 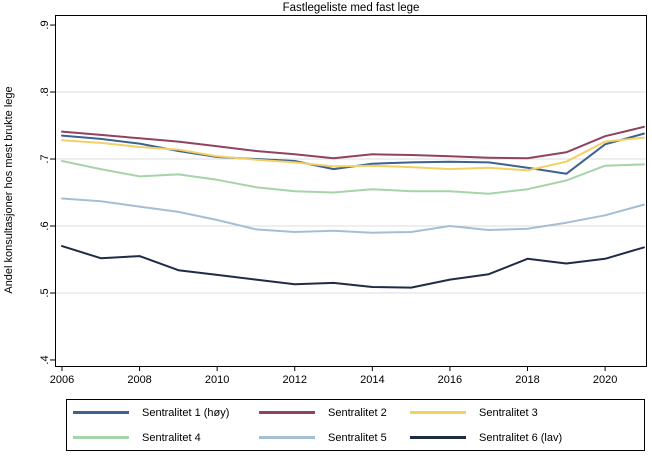 What do you see at coordinates (521, 437) in the screenshot?
I see `legend-label: Sentralitet 6 (lav)` at bounding box center [521, 437].